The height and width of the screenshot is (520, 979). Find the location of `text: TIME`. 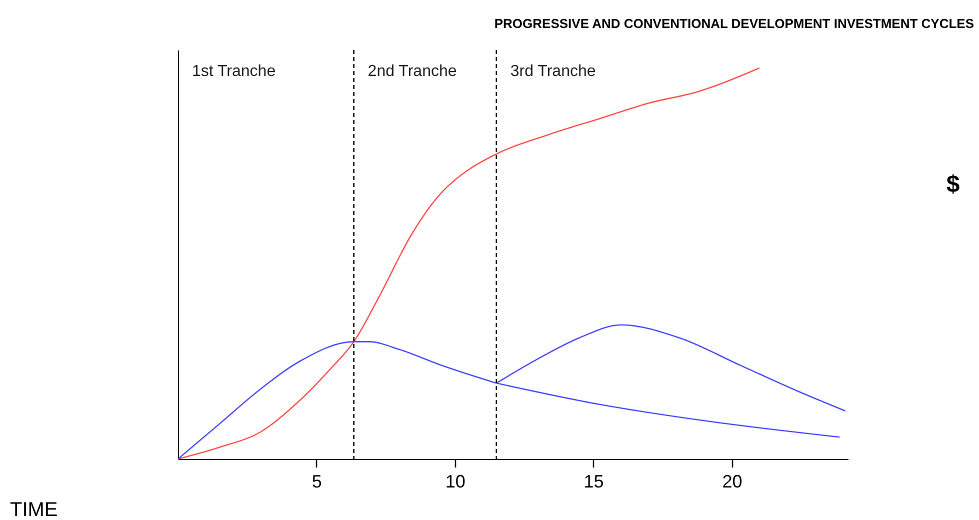

text: TIME is located at coordinates (34, 509).